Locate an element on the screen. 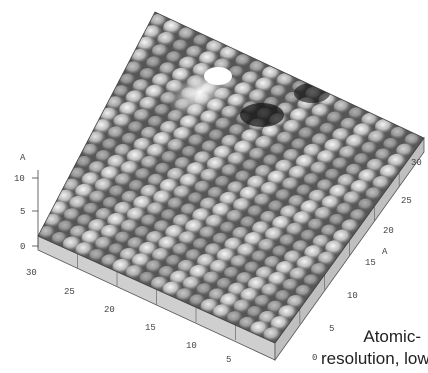 The height and width of the screenshot is (373, 428). y-axis: 30 25 20 15 10 5 0 A is located at coordinates (367, 260).